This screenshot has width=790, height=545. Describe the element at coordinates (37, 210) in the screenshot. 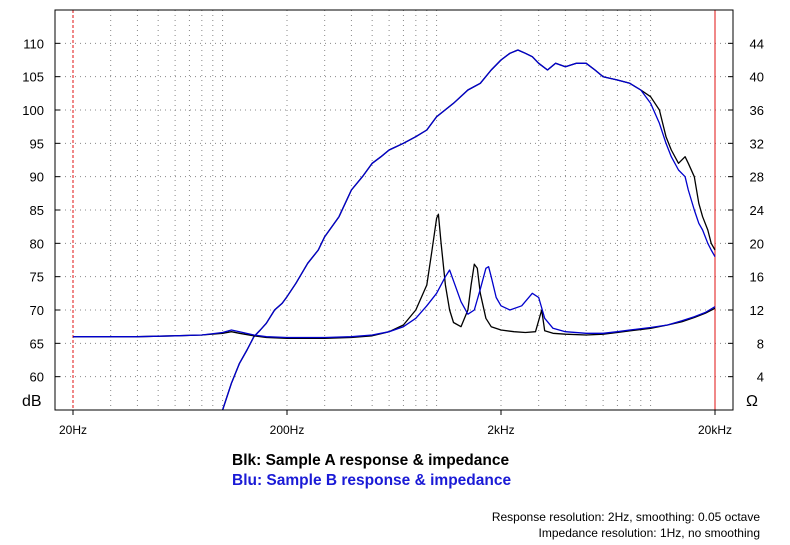

I see `y-left-tick-label: 85` at that location.